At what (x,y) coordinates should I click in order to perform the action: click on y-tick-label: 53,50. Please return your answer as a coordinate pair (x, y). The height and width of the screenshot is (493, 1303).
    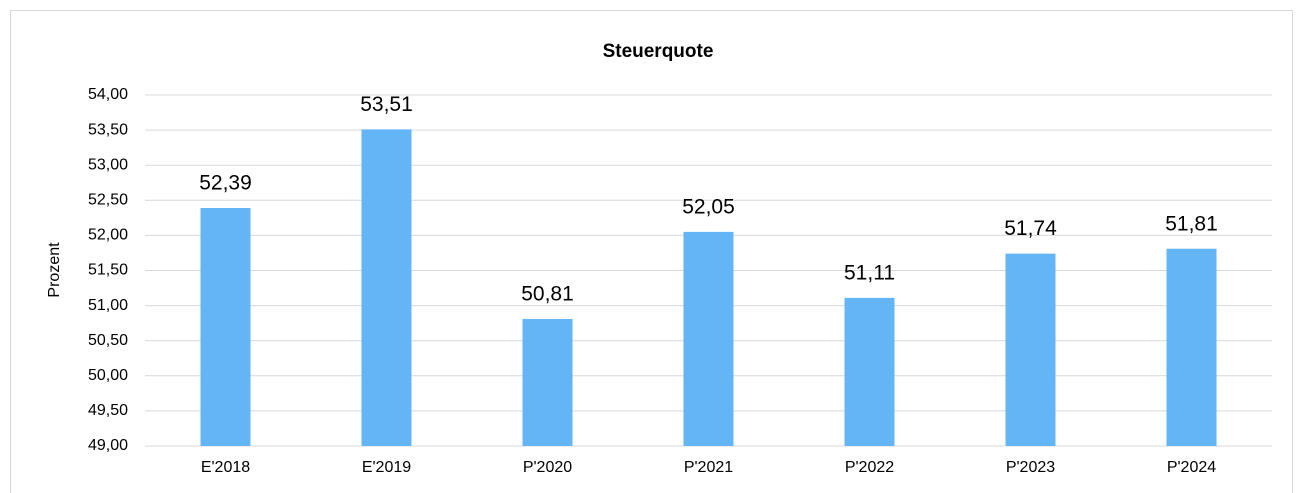
    Looking at the image, I should click on (108, 129).